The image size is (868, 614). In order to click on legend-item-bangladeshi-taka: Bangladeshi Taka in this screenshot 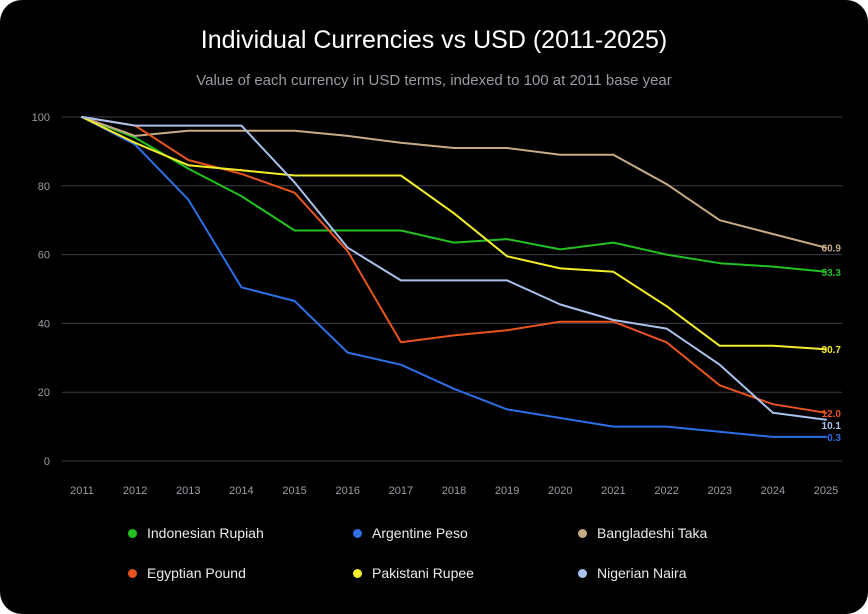, I will do `click(642, 533)`.